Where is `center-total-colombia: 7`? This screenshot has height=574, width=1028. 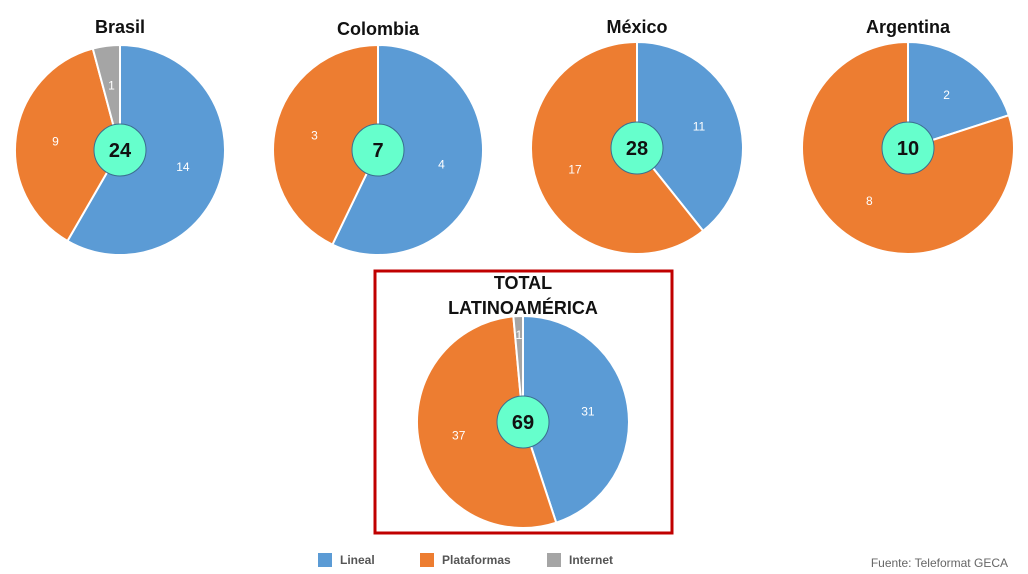 center-total-colombia: 7 is located at coordinates (377, 151).